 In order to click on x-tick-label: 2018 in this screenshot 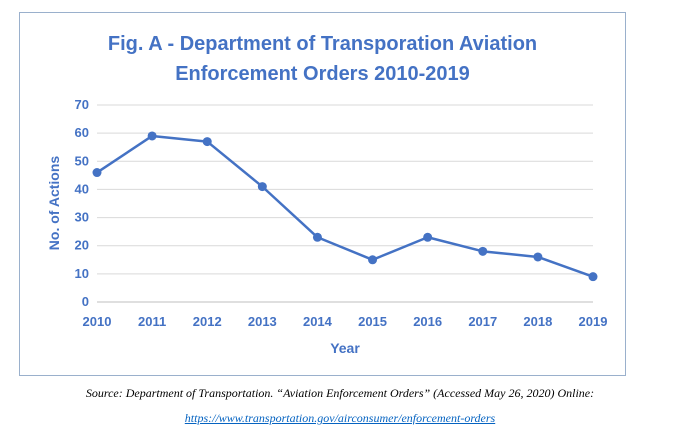, I will do `click(537, 321)`.